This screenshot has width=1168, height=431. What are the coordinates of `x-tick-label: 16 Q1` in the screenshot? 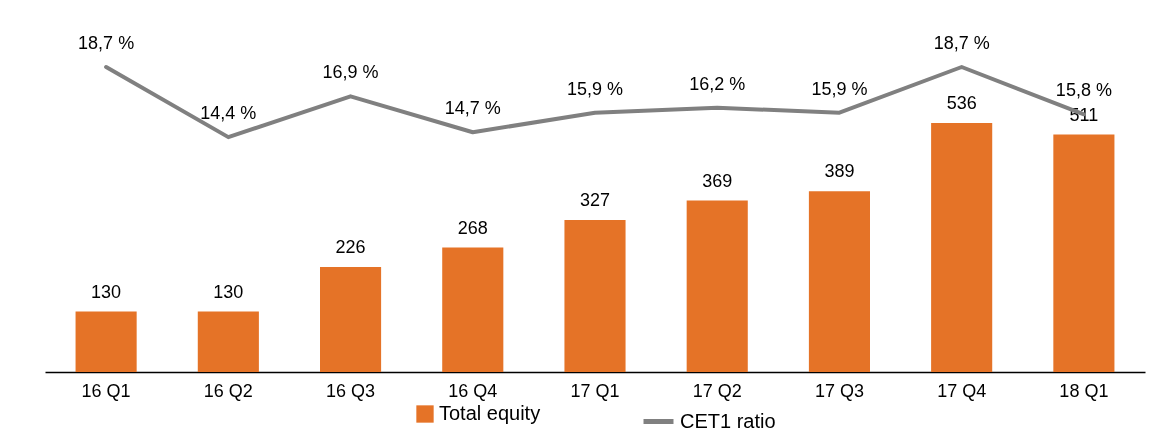 It's located at (106, 390).